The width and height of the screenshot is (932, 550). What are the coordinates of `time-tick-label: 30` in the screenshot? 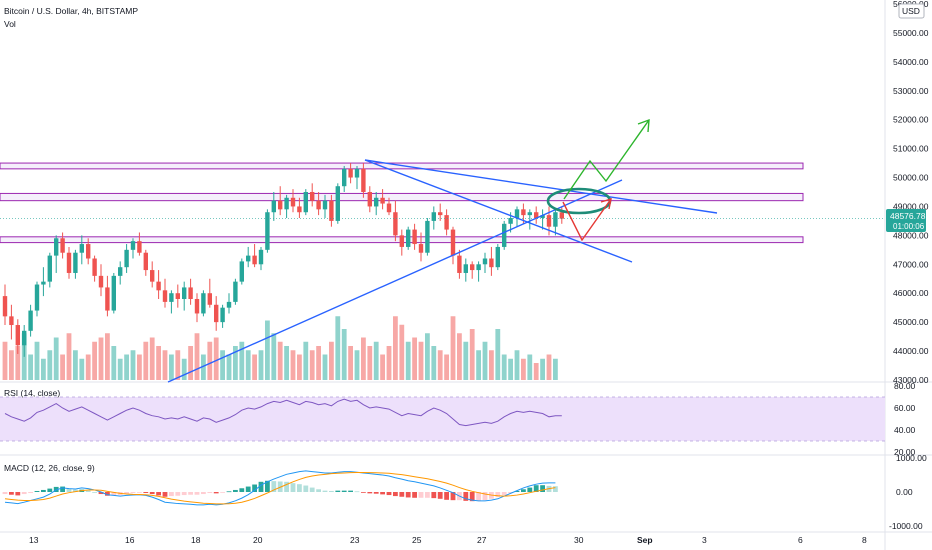 It's located at (579, 540).